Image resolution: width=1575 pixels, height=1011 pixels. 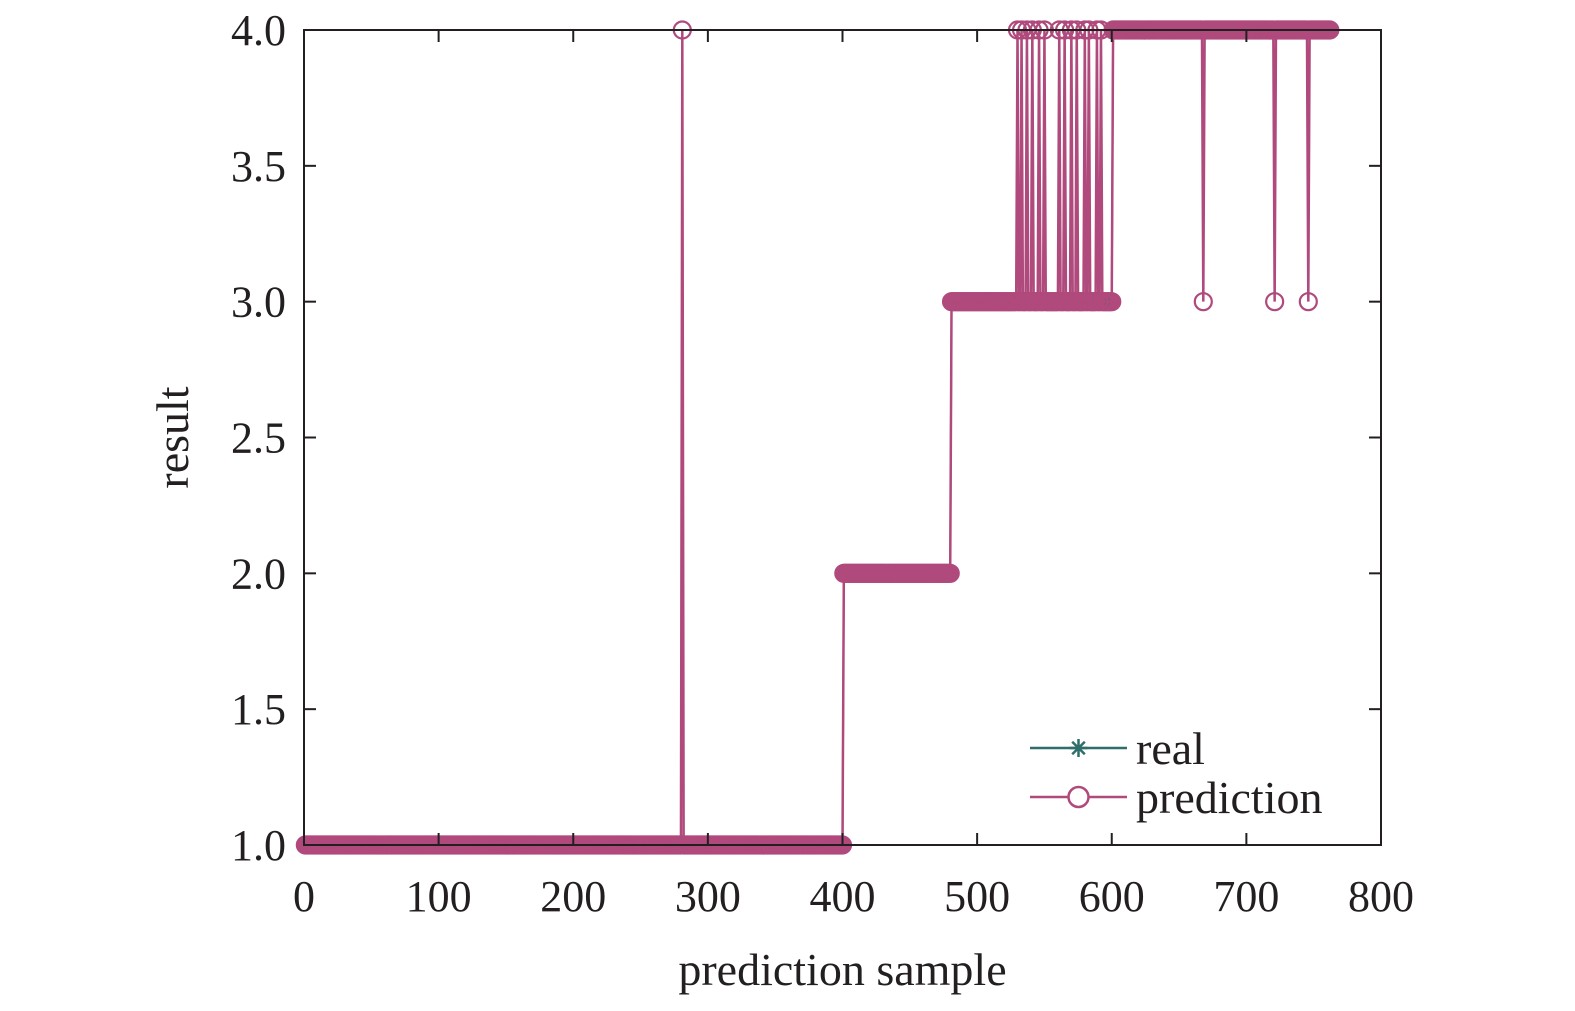 What do you see at coordinates (1112, 896) in the screenshot?
I see `x-tick-label: 600` at bounding box center [1112, 896].